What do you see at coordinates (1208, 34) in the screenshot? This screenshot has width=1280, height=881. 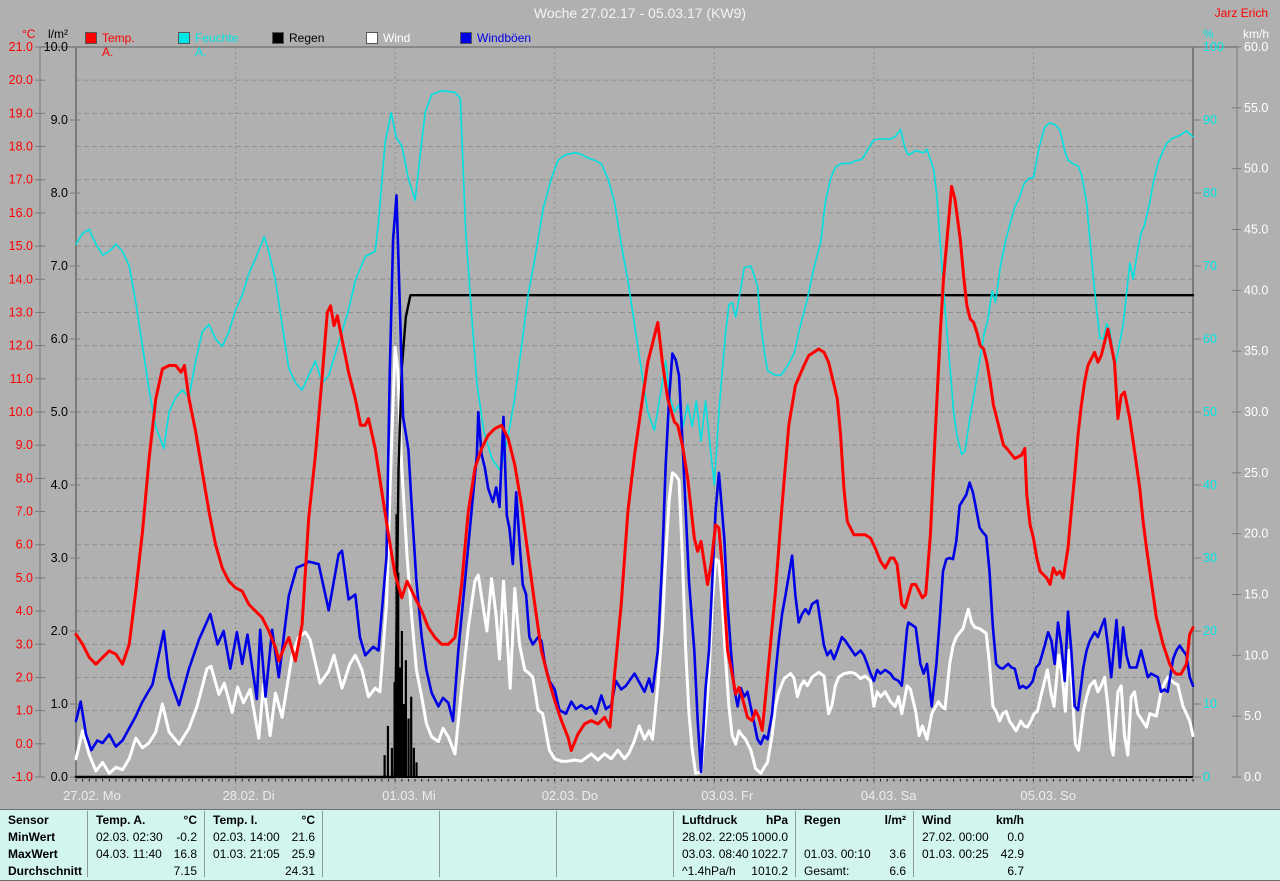 I see `axis-unit-humidity: %` at bounding box center [1208, 34].